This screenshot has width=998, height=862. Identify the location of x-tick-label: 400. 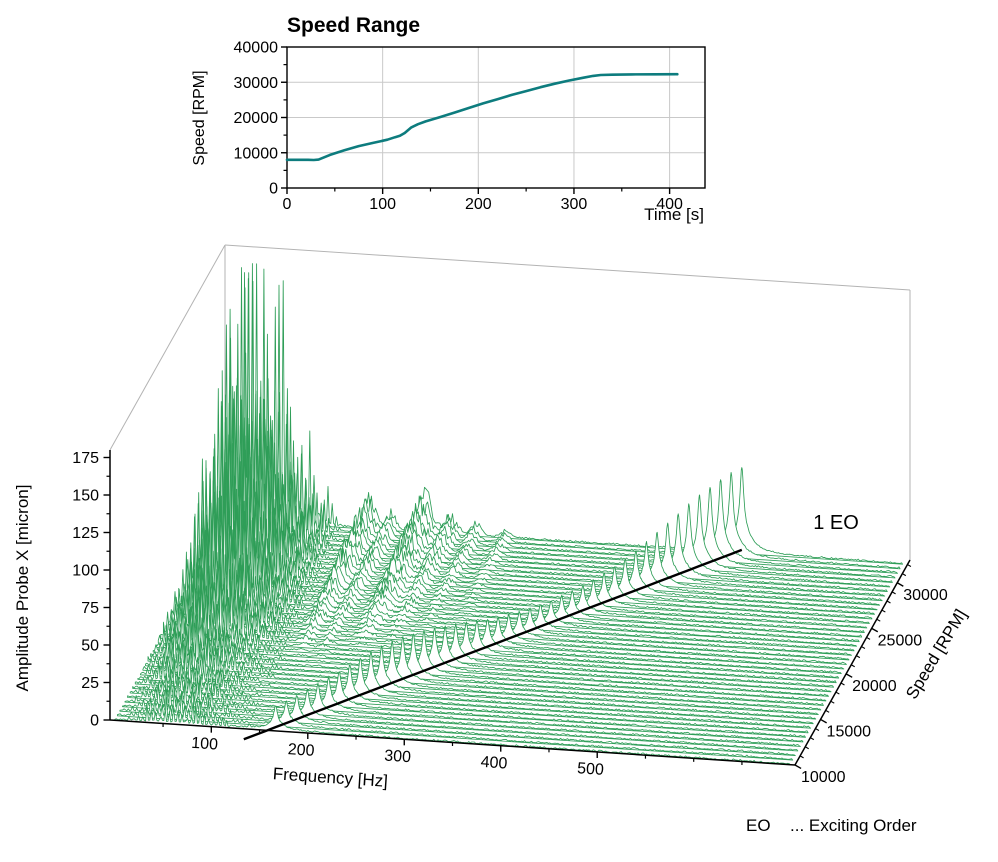
(669, 204).